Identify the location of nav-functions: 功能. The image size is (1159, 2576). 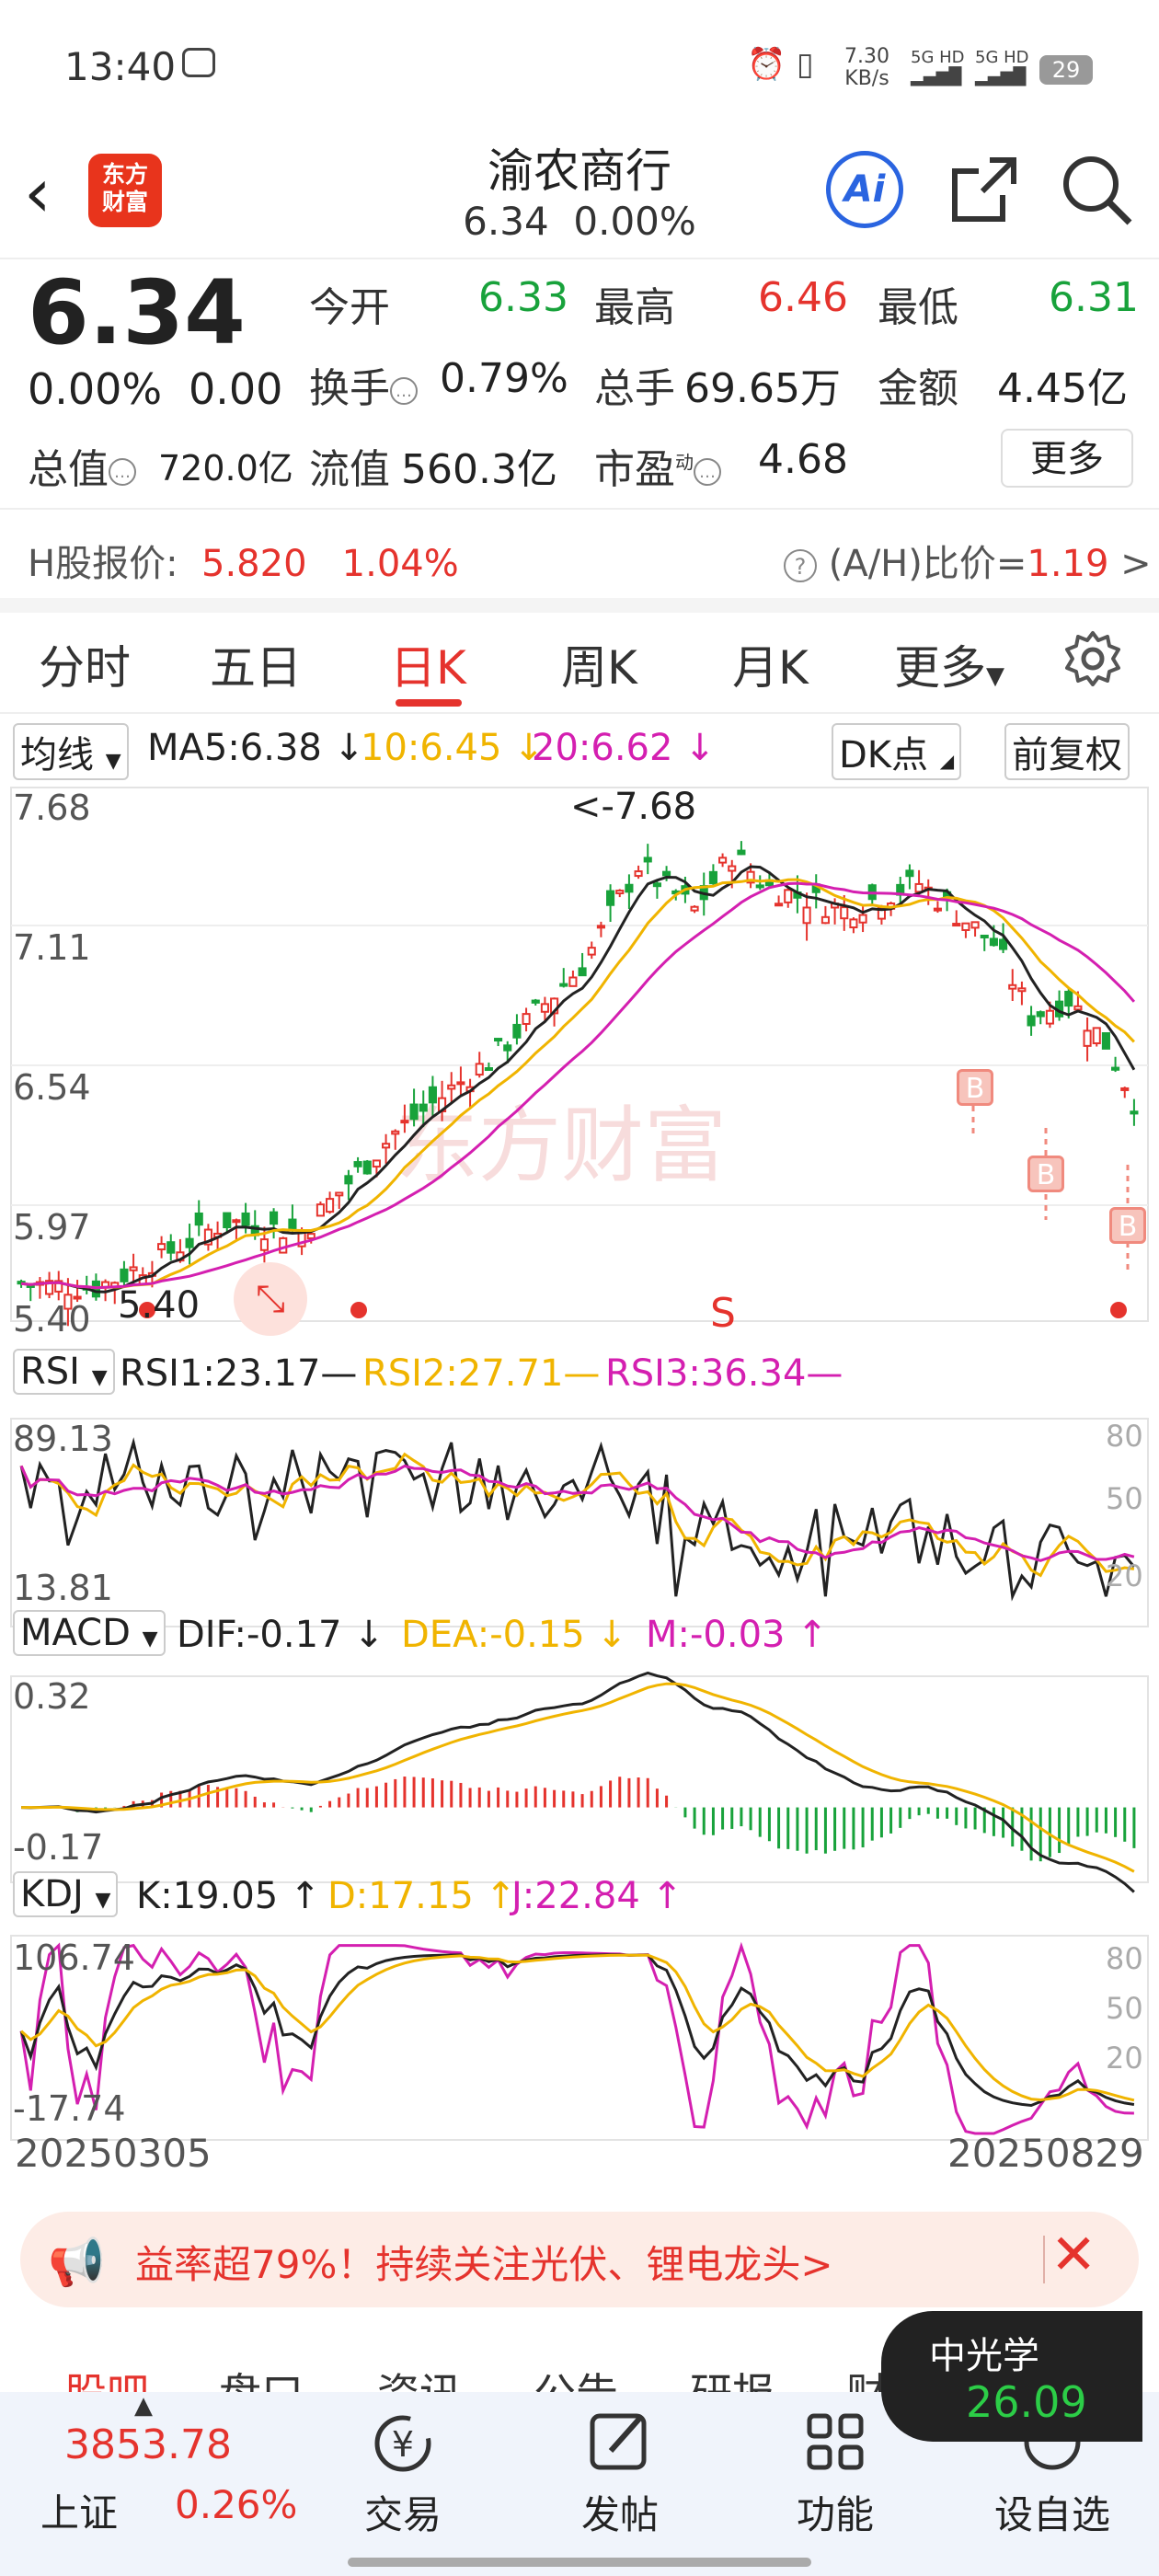
(835, 2514).